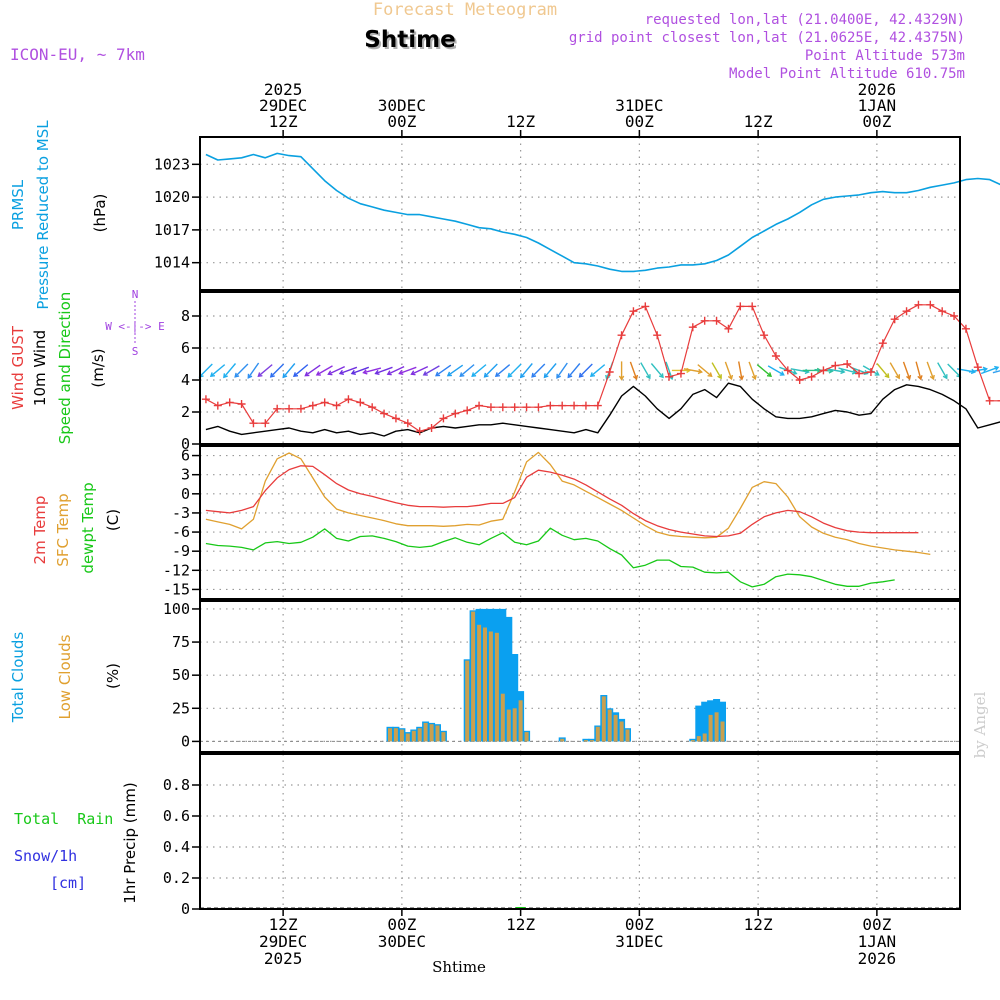 This screenshot has height=1000, width=1000. Describe the element at coordinates (100, 213) in the screenshot. I see `pressure-unit: (hPa)` at that location.